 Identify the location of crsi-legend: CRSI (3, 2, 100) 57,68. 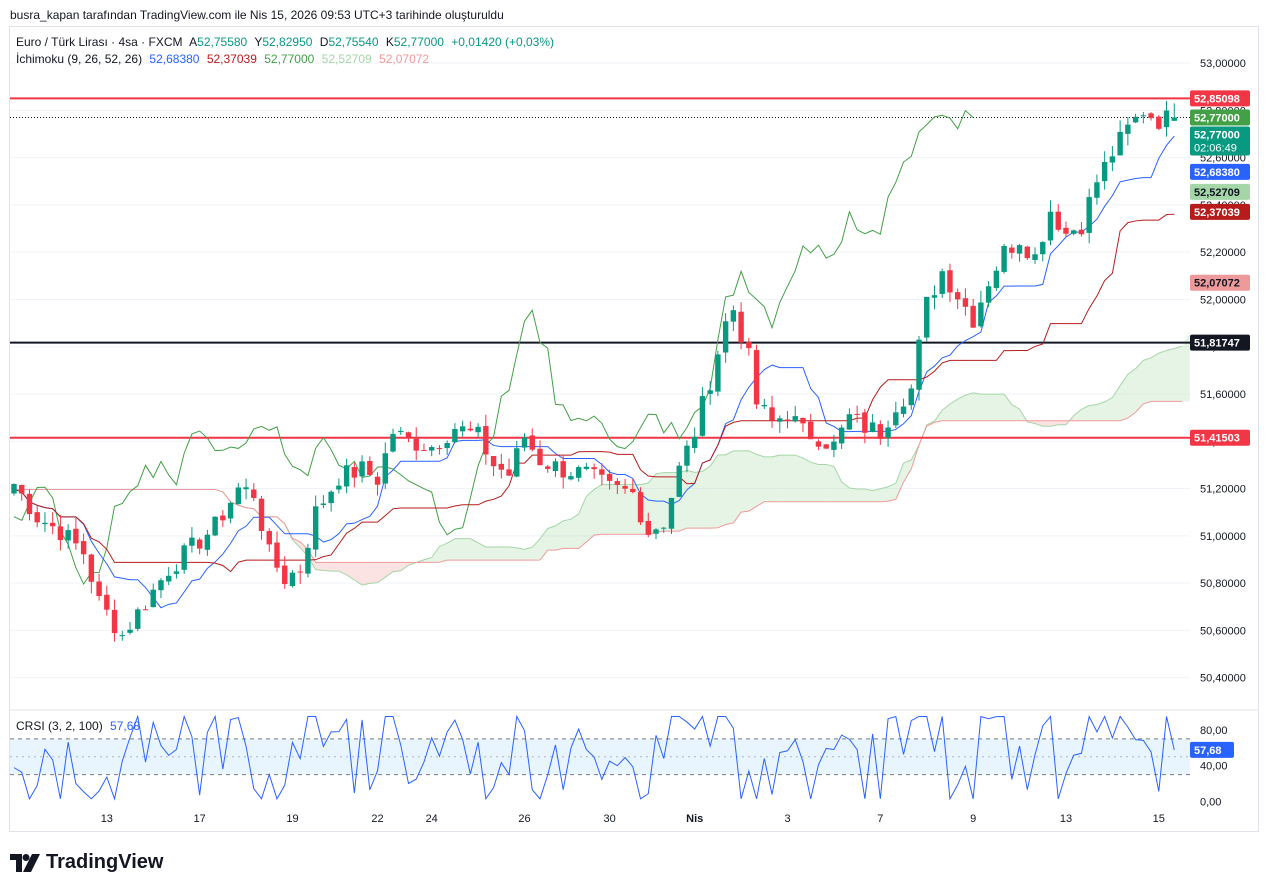
(80, 726).